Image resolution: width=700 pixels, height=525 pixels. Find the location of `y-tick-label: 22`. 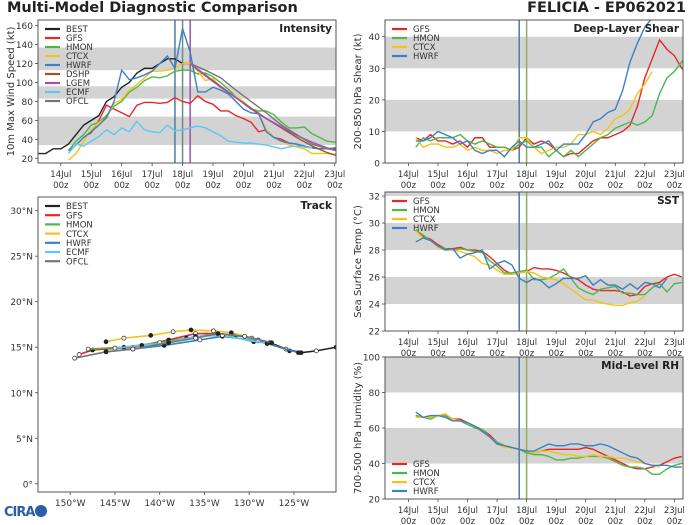

y-tick-label: 22 is located at coordinates (374, 333).